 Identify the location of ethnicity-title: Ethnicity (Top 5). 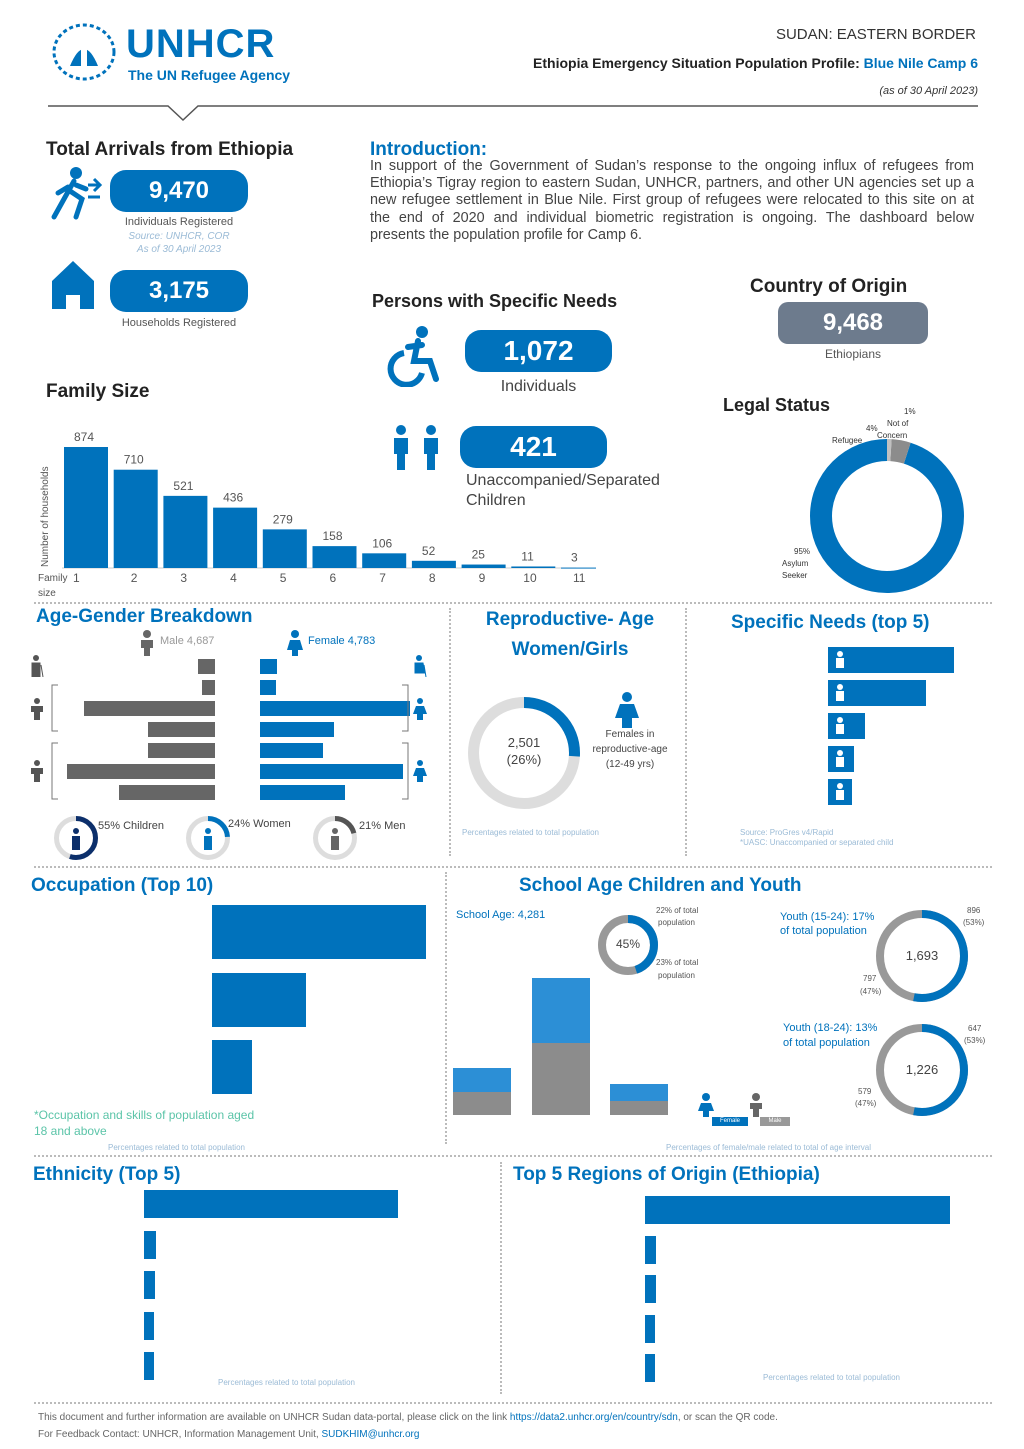
(107, 1174).